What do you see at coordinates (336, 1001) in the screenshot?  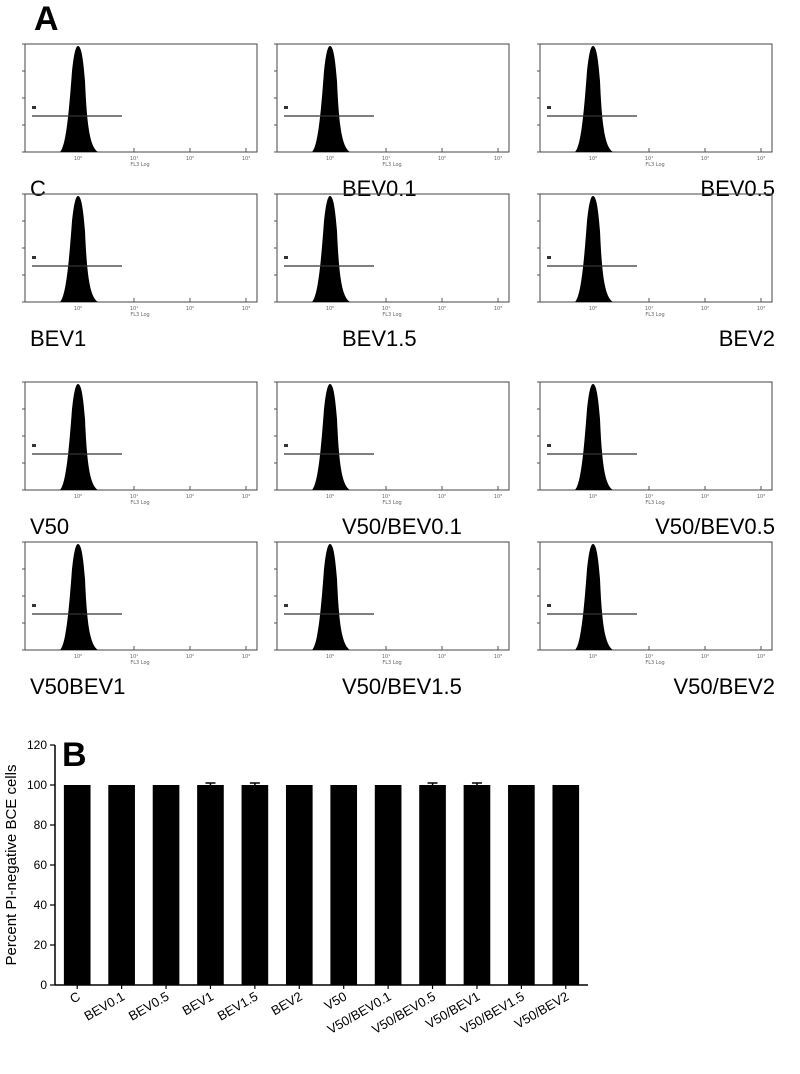 I see `x-tick-label: V50` at bounding box center [336, 1001].